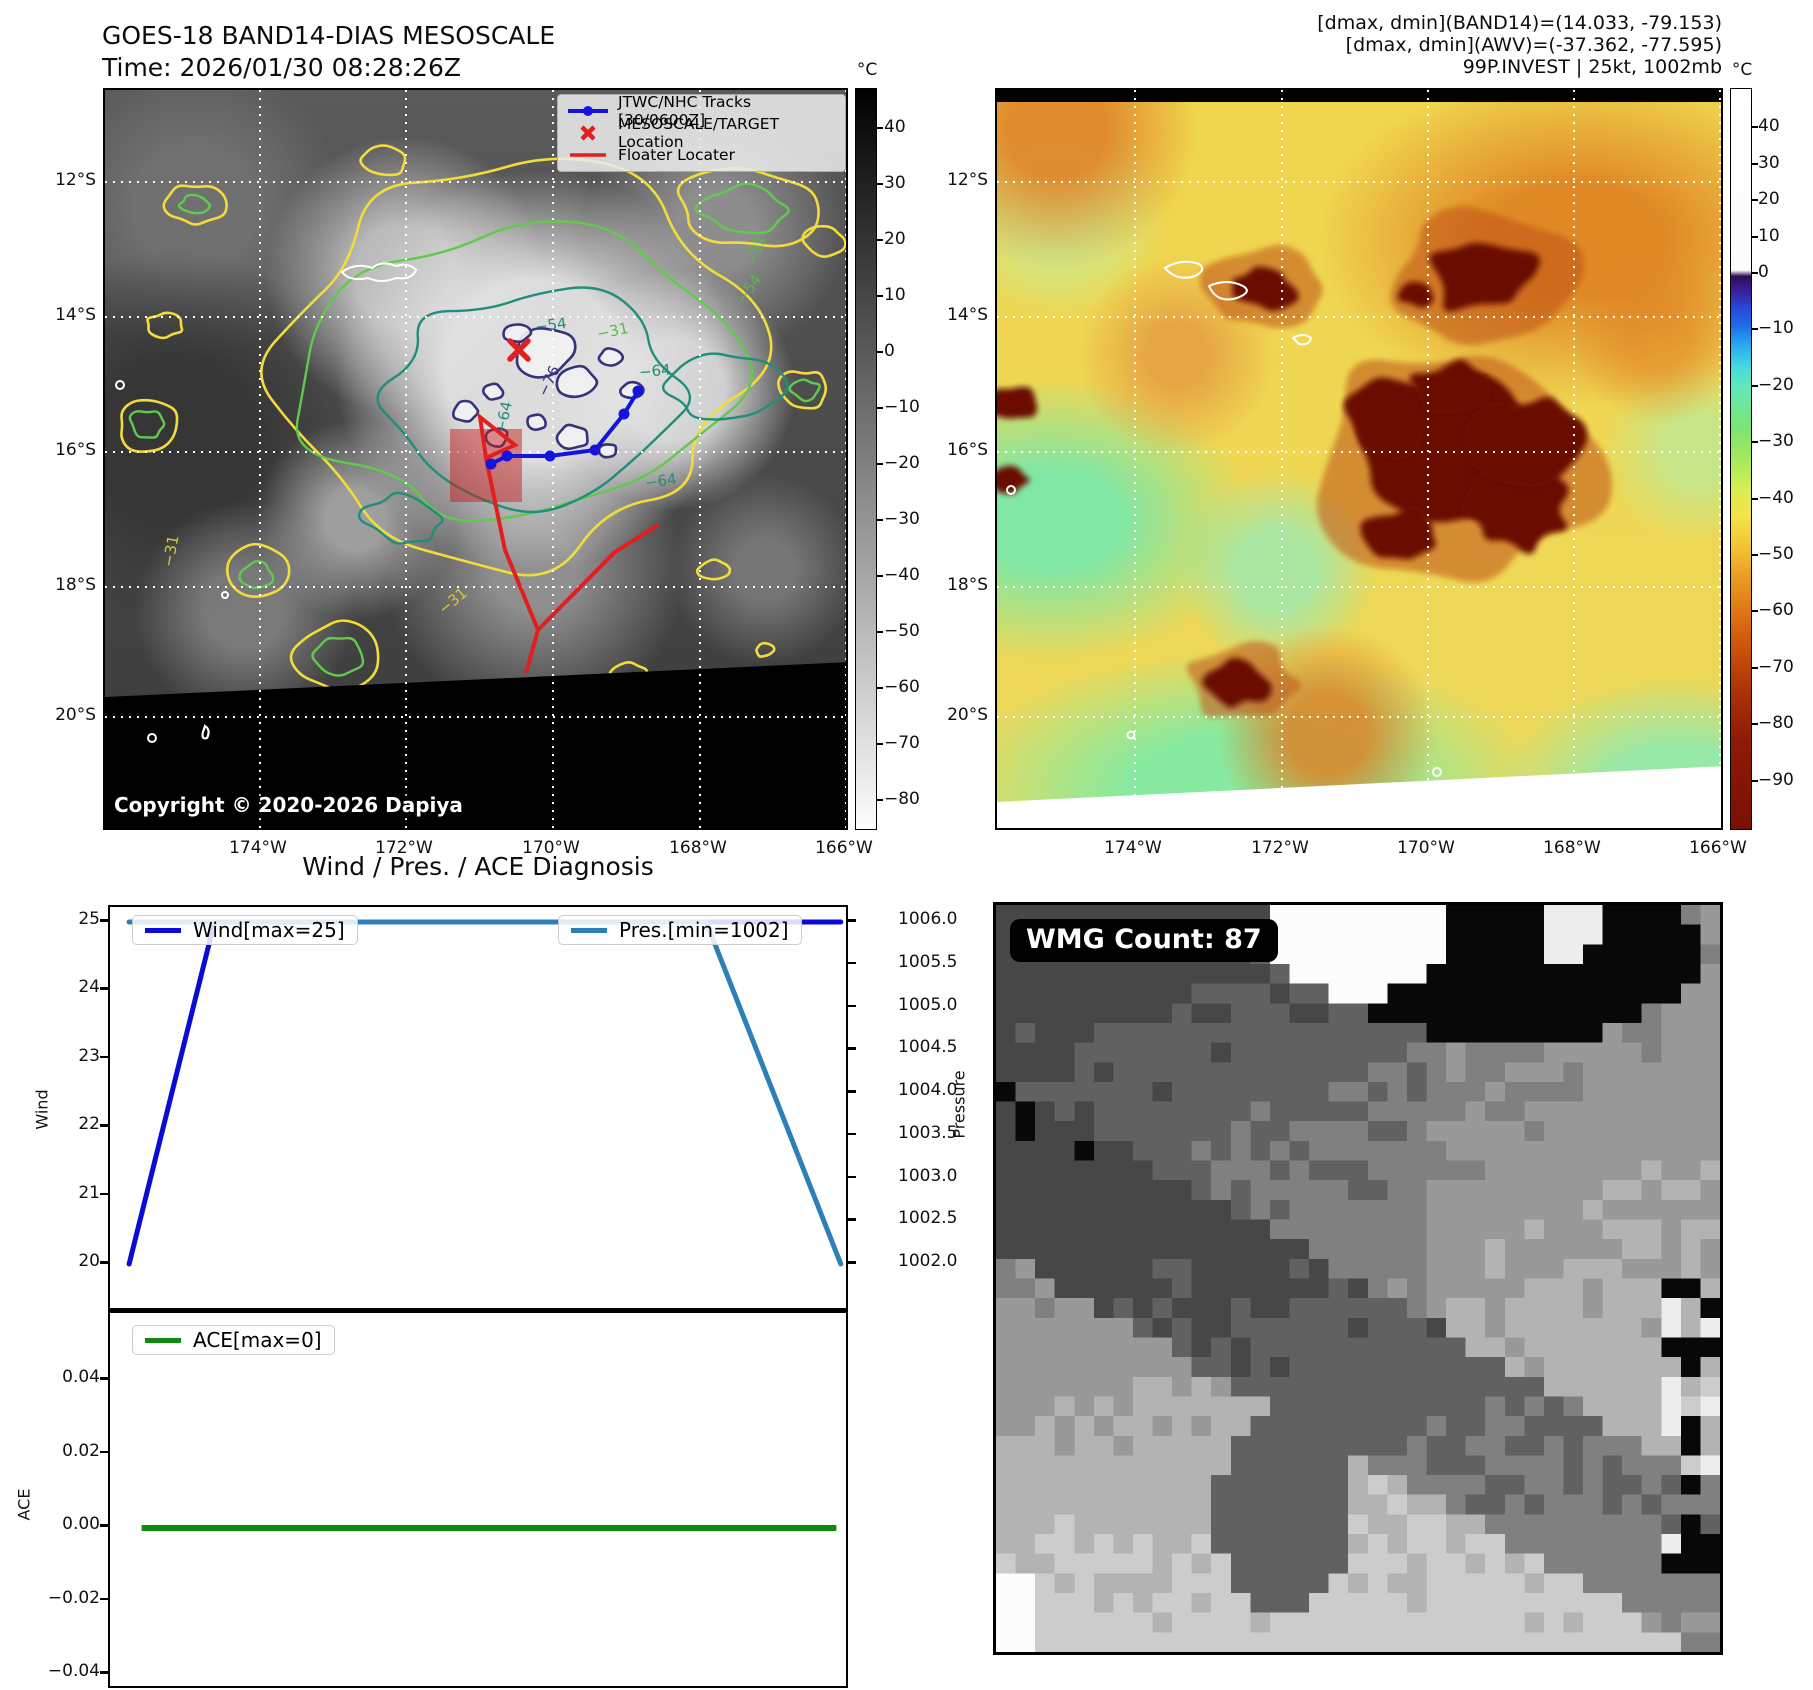  What do you see at coordinates (550, 325) in the screenshot?
I see `contour-label: −54` at bounding box center [550, 325].